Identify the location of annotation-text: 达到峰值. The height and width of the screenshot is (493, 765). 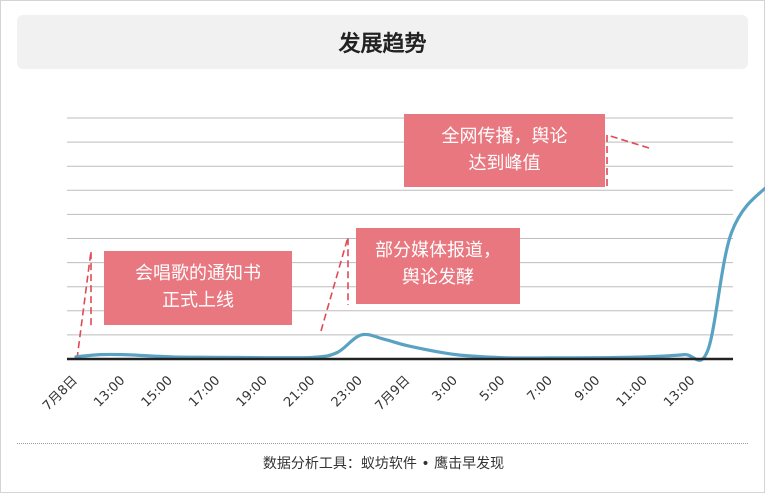
(505, 163).